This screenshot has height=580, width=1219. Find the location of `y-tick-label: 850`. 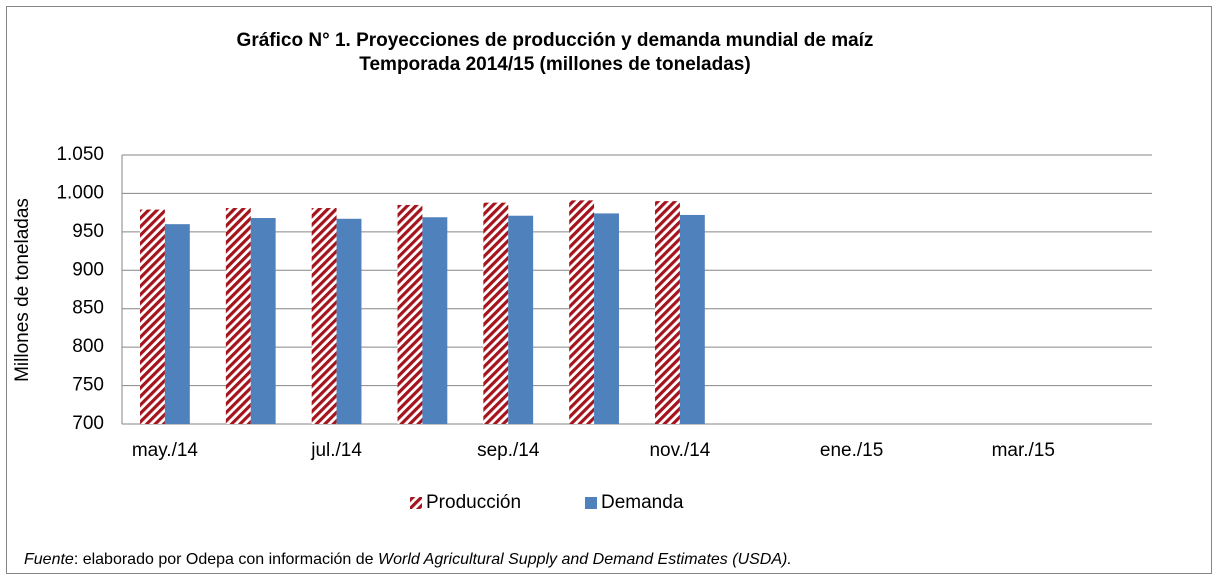

y-tick-label: 850 is located at coordinates (88, 308).